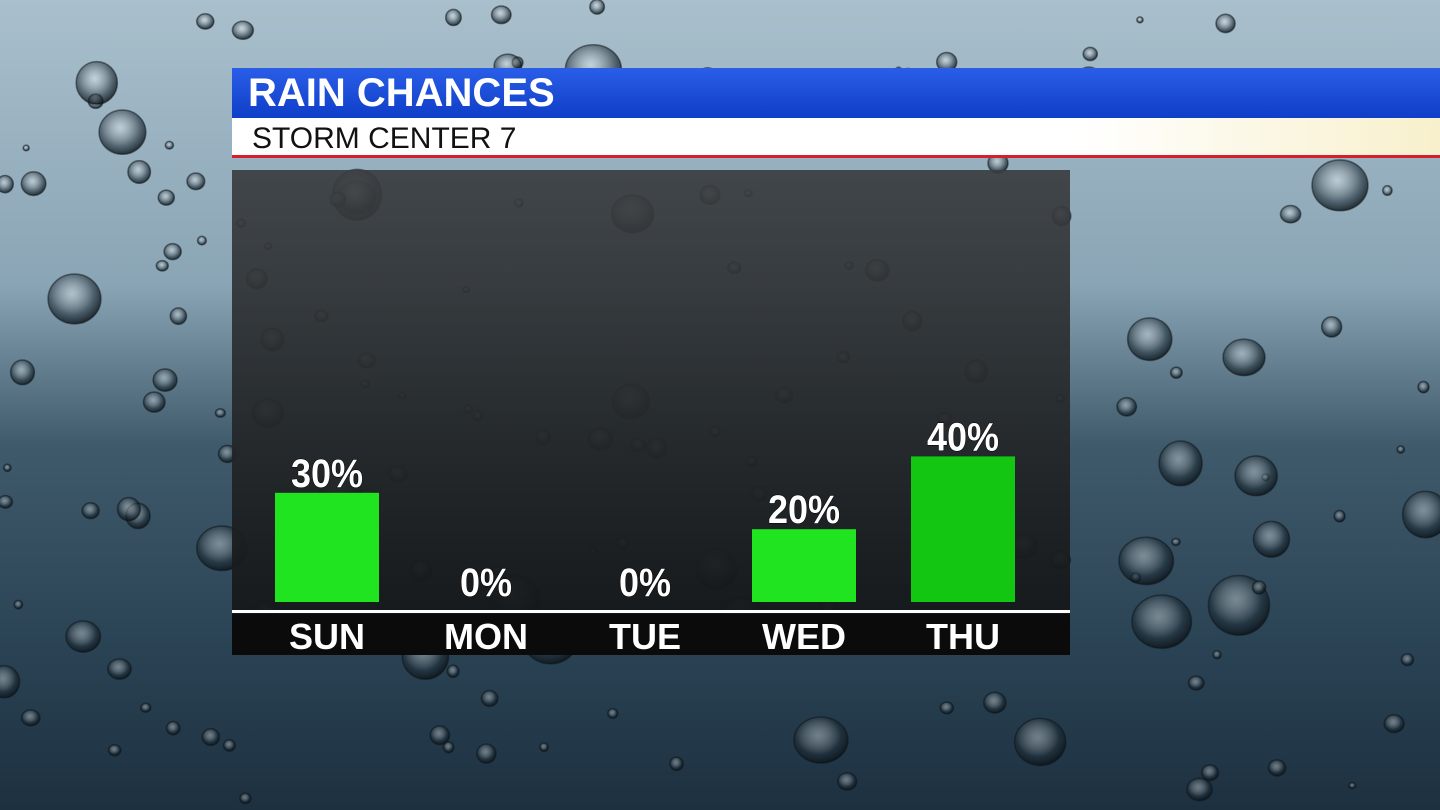 This screenshot has height=810, width=1440. What do you see at coordinates (963, 636) in the screenshot?
I see `x-tick-label: THU` at bounding box center [963, 636].